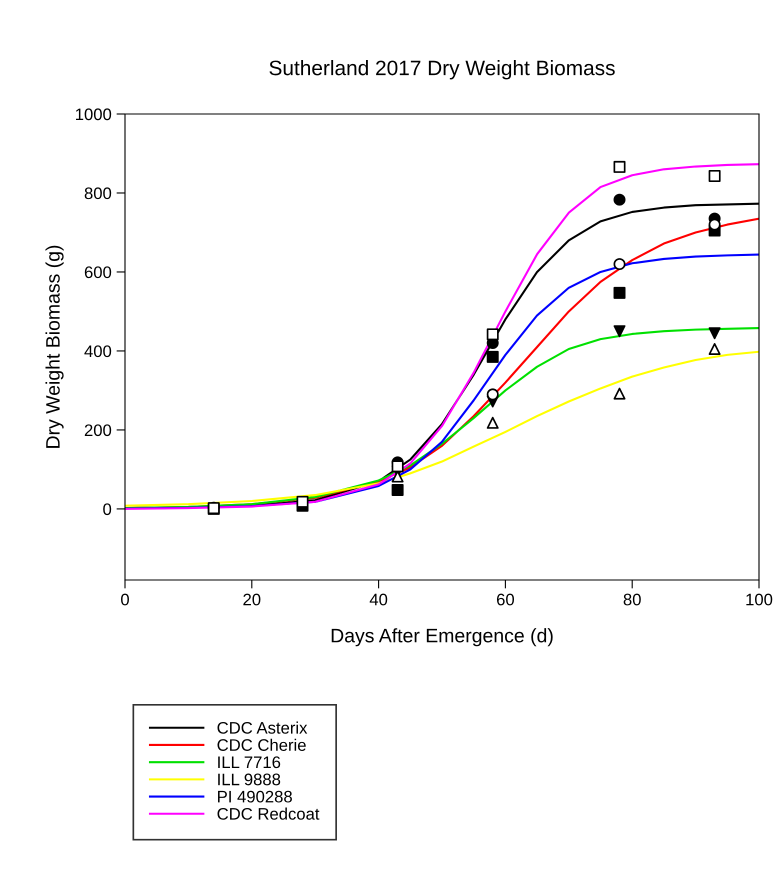 This screenshot has height=881, width=784. Describe the element at coordinates (107, 509) in the screenshot. I see `y-tick-label: 0` at that location.